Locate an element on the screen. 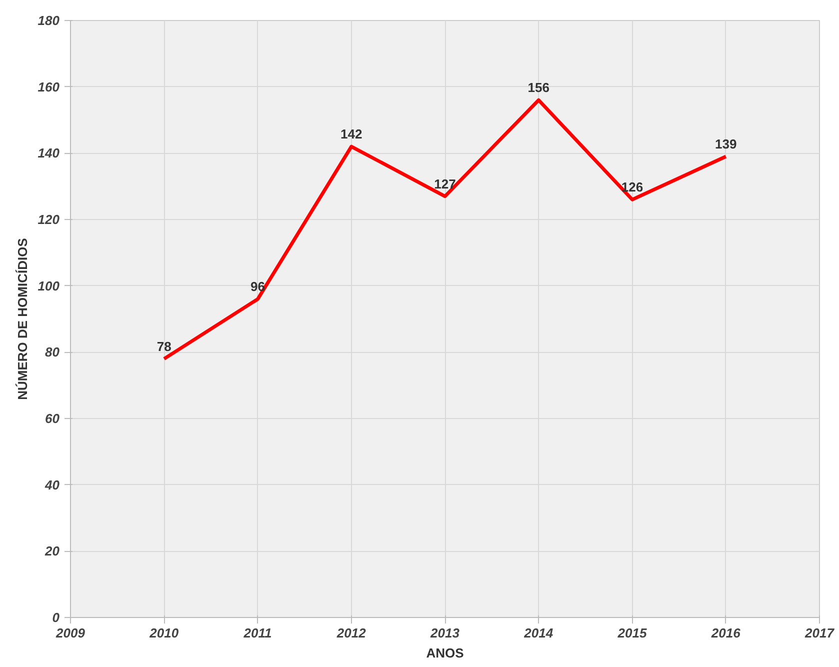  y-tick-label: 180 is located at coordinates (49, 20).